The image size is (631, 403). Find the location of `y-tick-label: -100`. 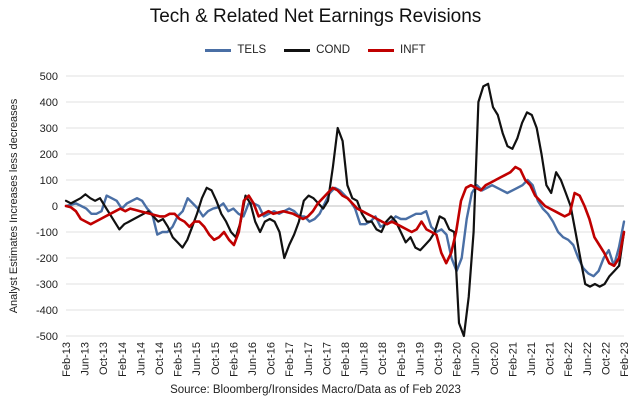

y-tick-label: -100 is located at coordinates (47, 233).